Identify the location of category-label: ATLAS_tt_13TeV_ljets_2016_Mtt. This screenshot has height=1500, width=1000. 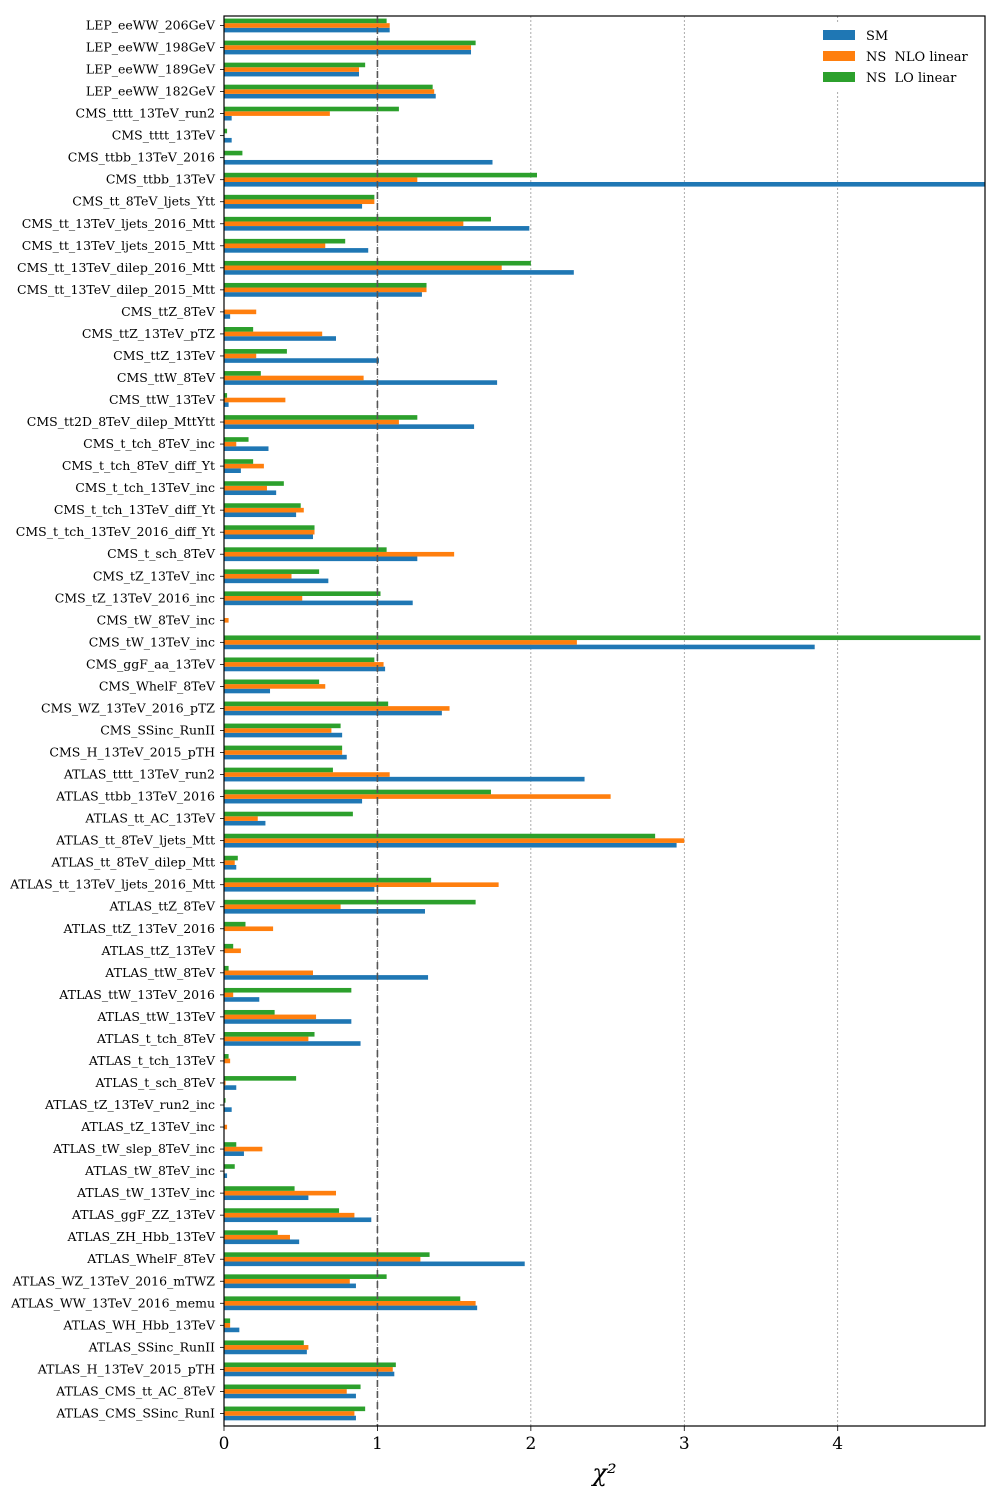
(112, 884).